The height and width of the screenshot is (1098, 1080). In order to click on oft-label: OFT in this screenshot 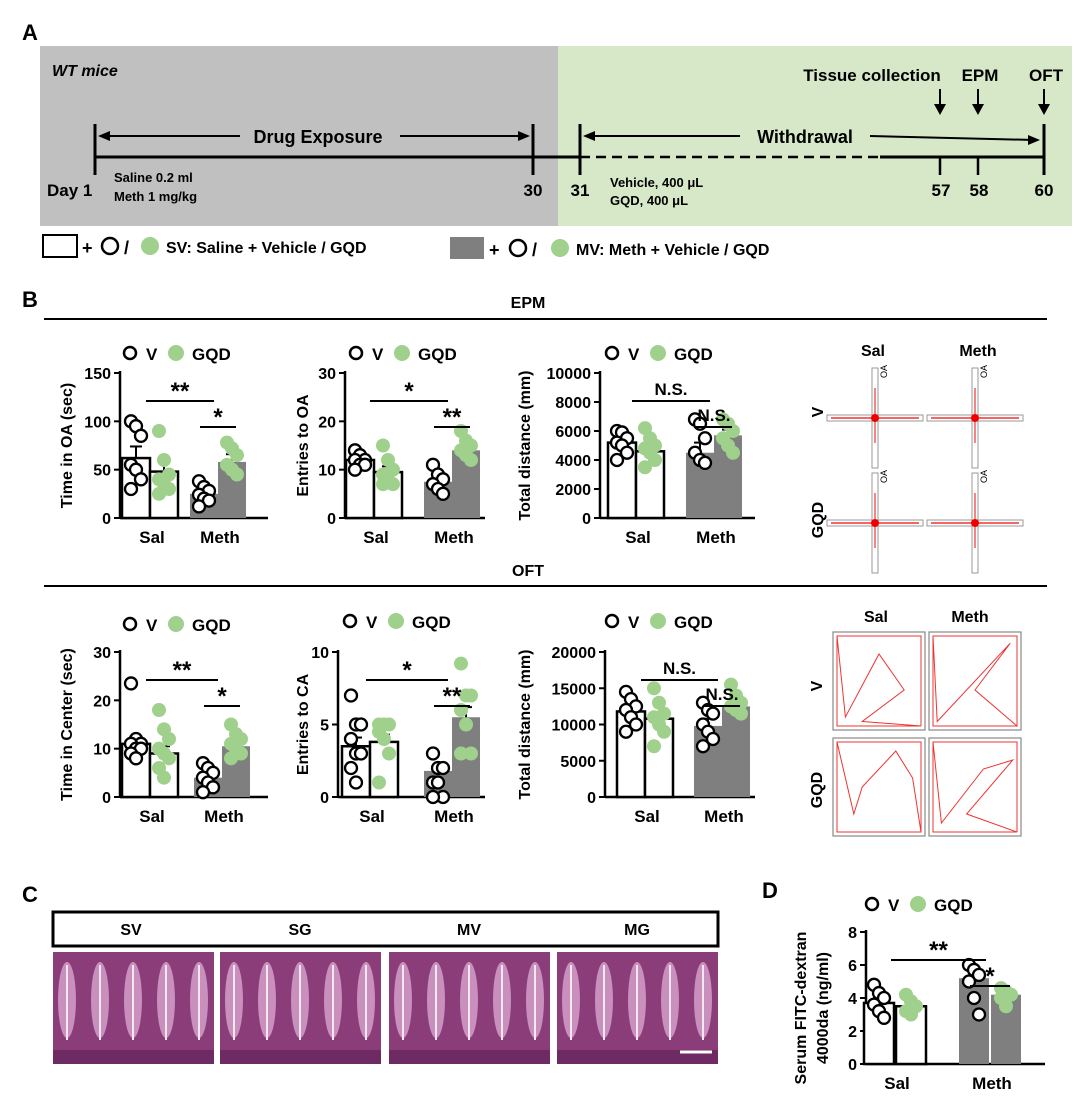, I will do `click(1046, 75)`.